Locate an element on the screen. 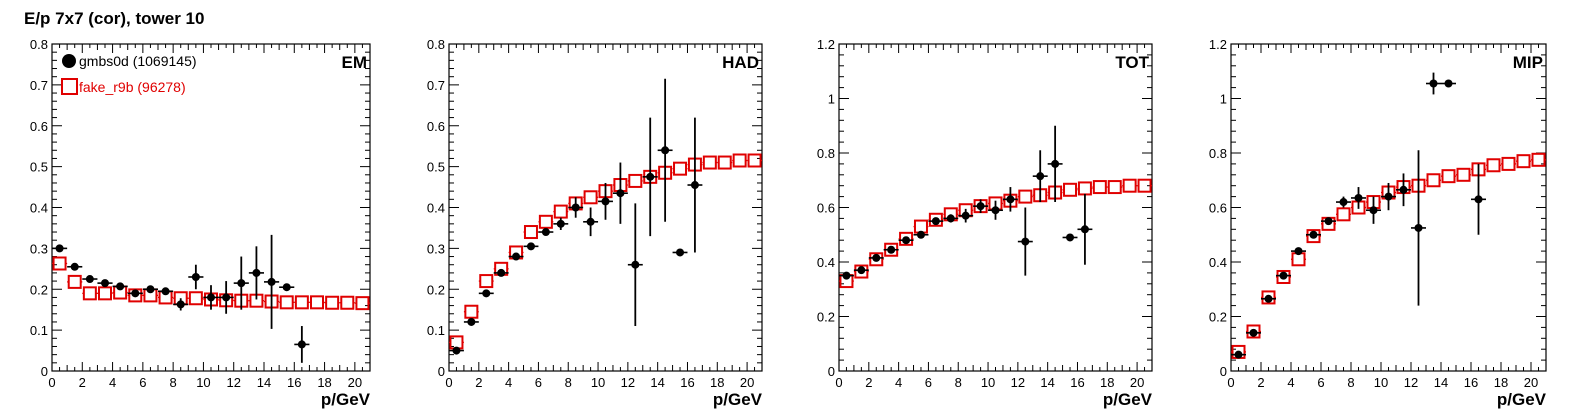  legend-fake-label: fake_r9b (96278) is located at coordinates (132, 87).